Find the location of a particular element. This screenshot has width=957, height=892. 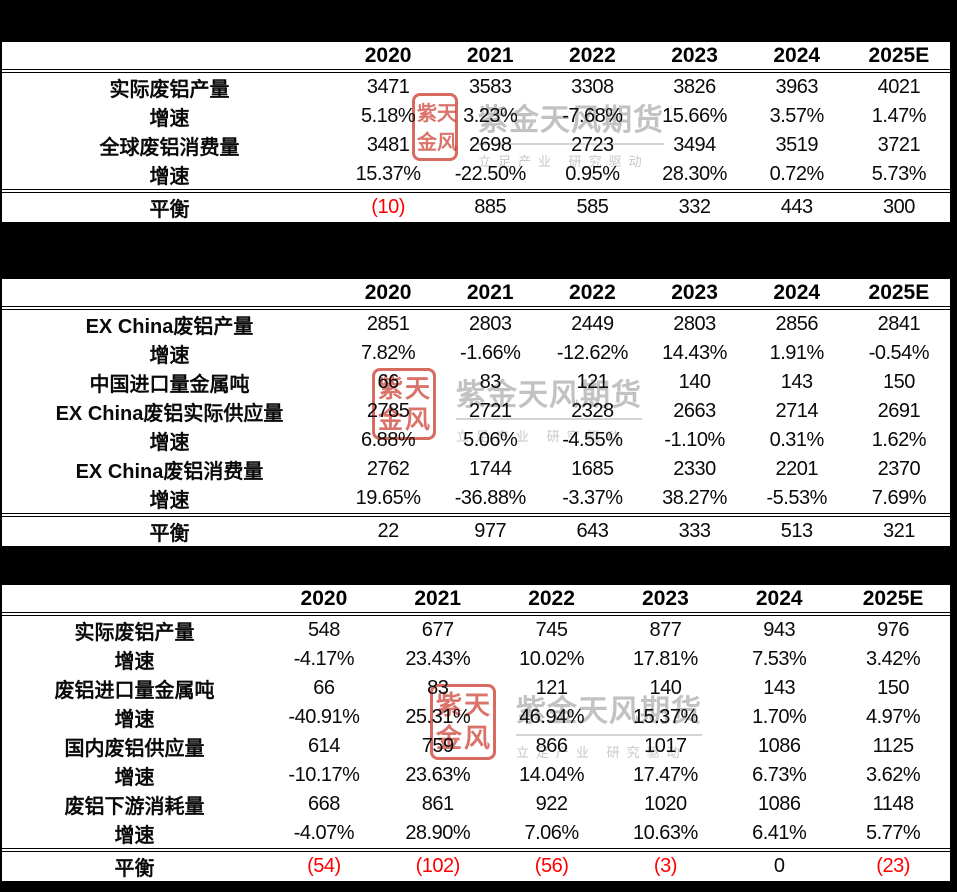

value-cell: 943 is located at coordinates (779, 630).